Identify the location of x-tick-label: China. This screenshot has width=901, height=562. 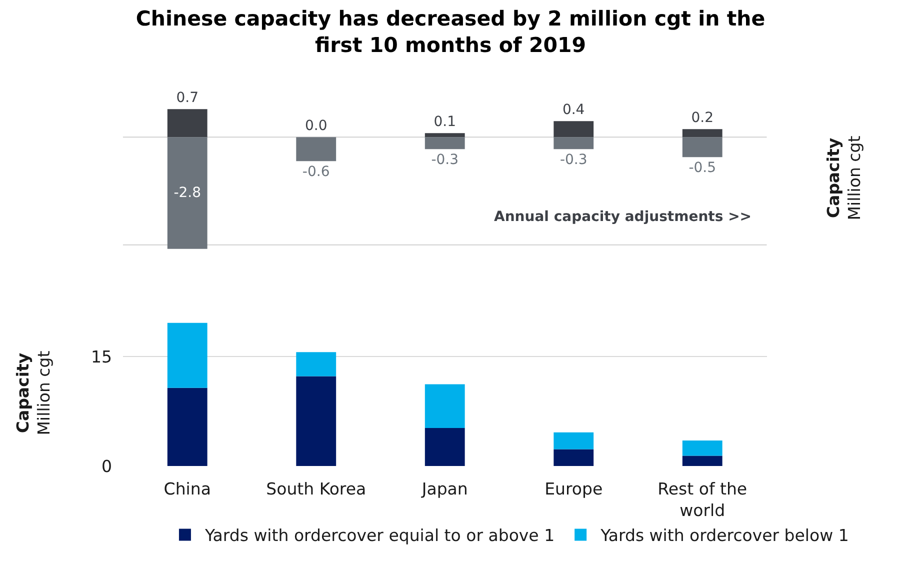
(187, 489).